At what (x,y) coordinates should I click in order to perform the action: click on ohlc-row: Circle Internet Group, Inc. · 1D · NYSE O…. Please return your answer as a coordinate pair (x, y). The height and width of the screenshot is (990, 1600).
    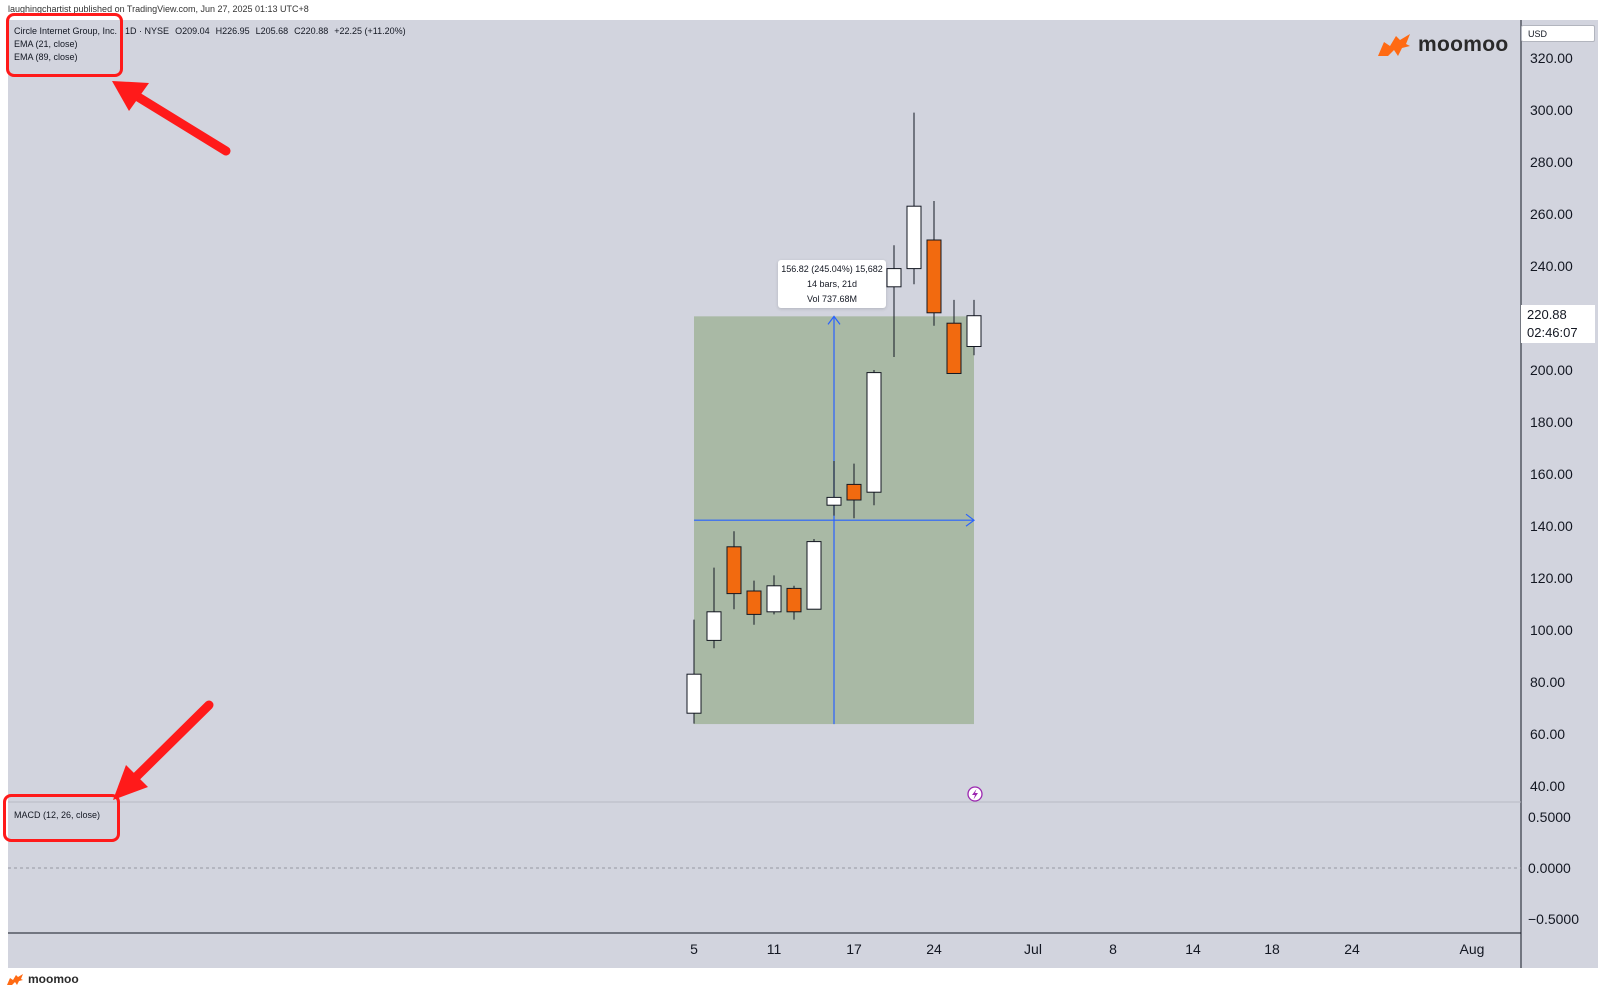
    Looking at the image, I should click on (213, 31).